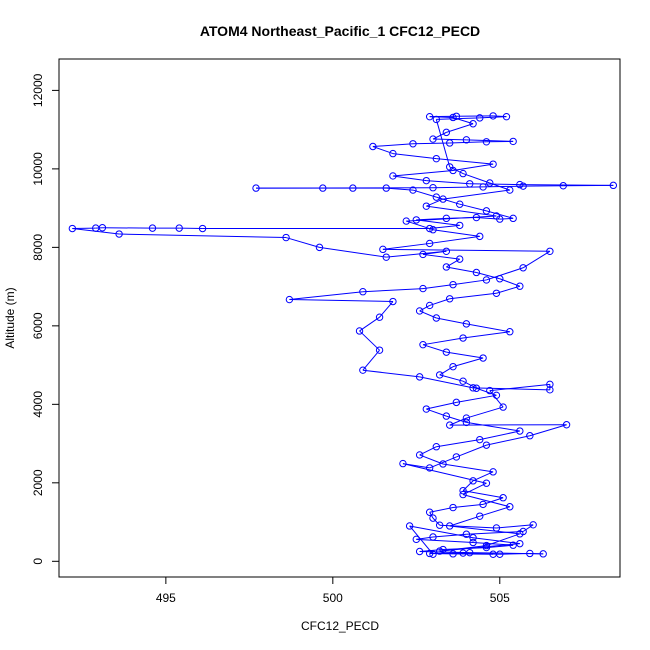  I want to click on y-tick-label: 6000, so click(38, 325).